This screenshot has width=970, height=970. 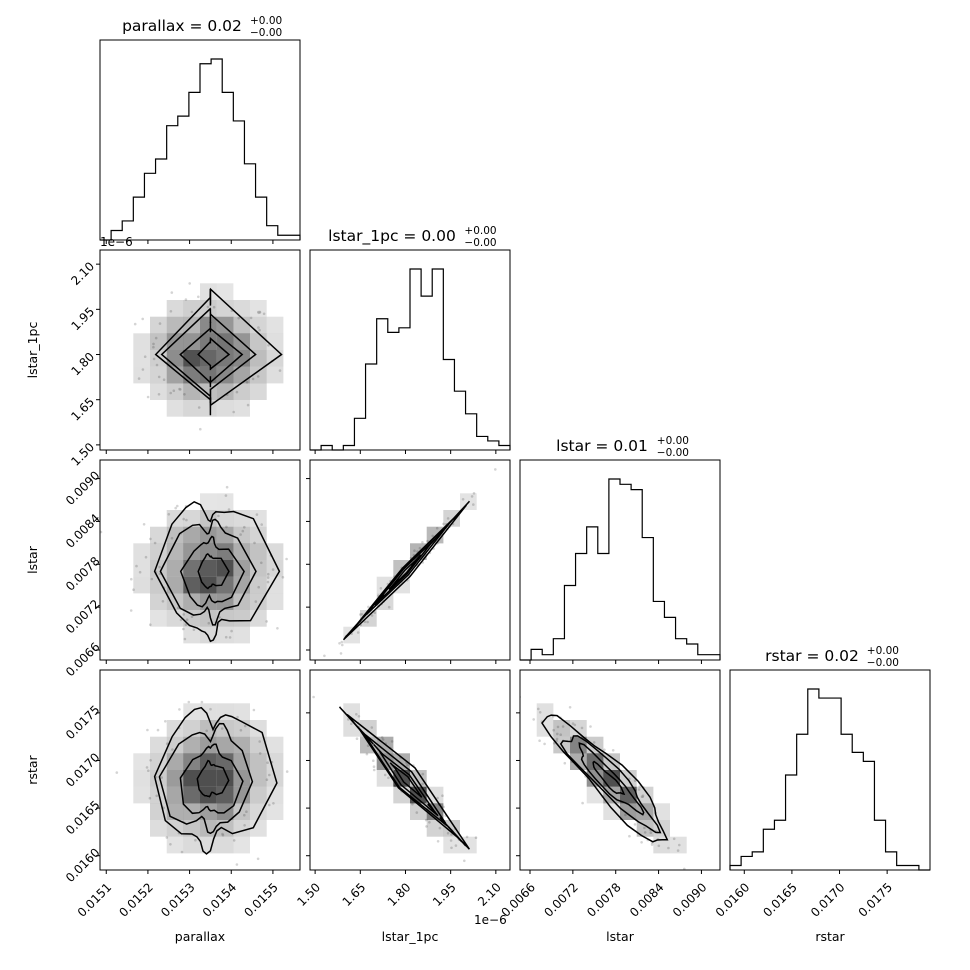 What do you see at coordinates (410, 936) in the screenshot?
I see `x-axis-label-lstar-1pc: lstar_1pc` at bounding box center [410, 936].